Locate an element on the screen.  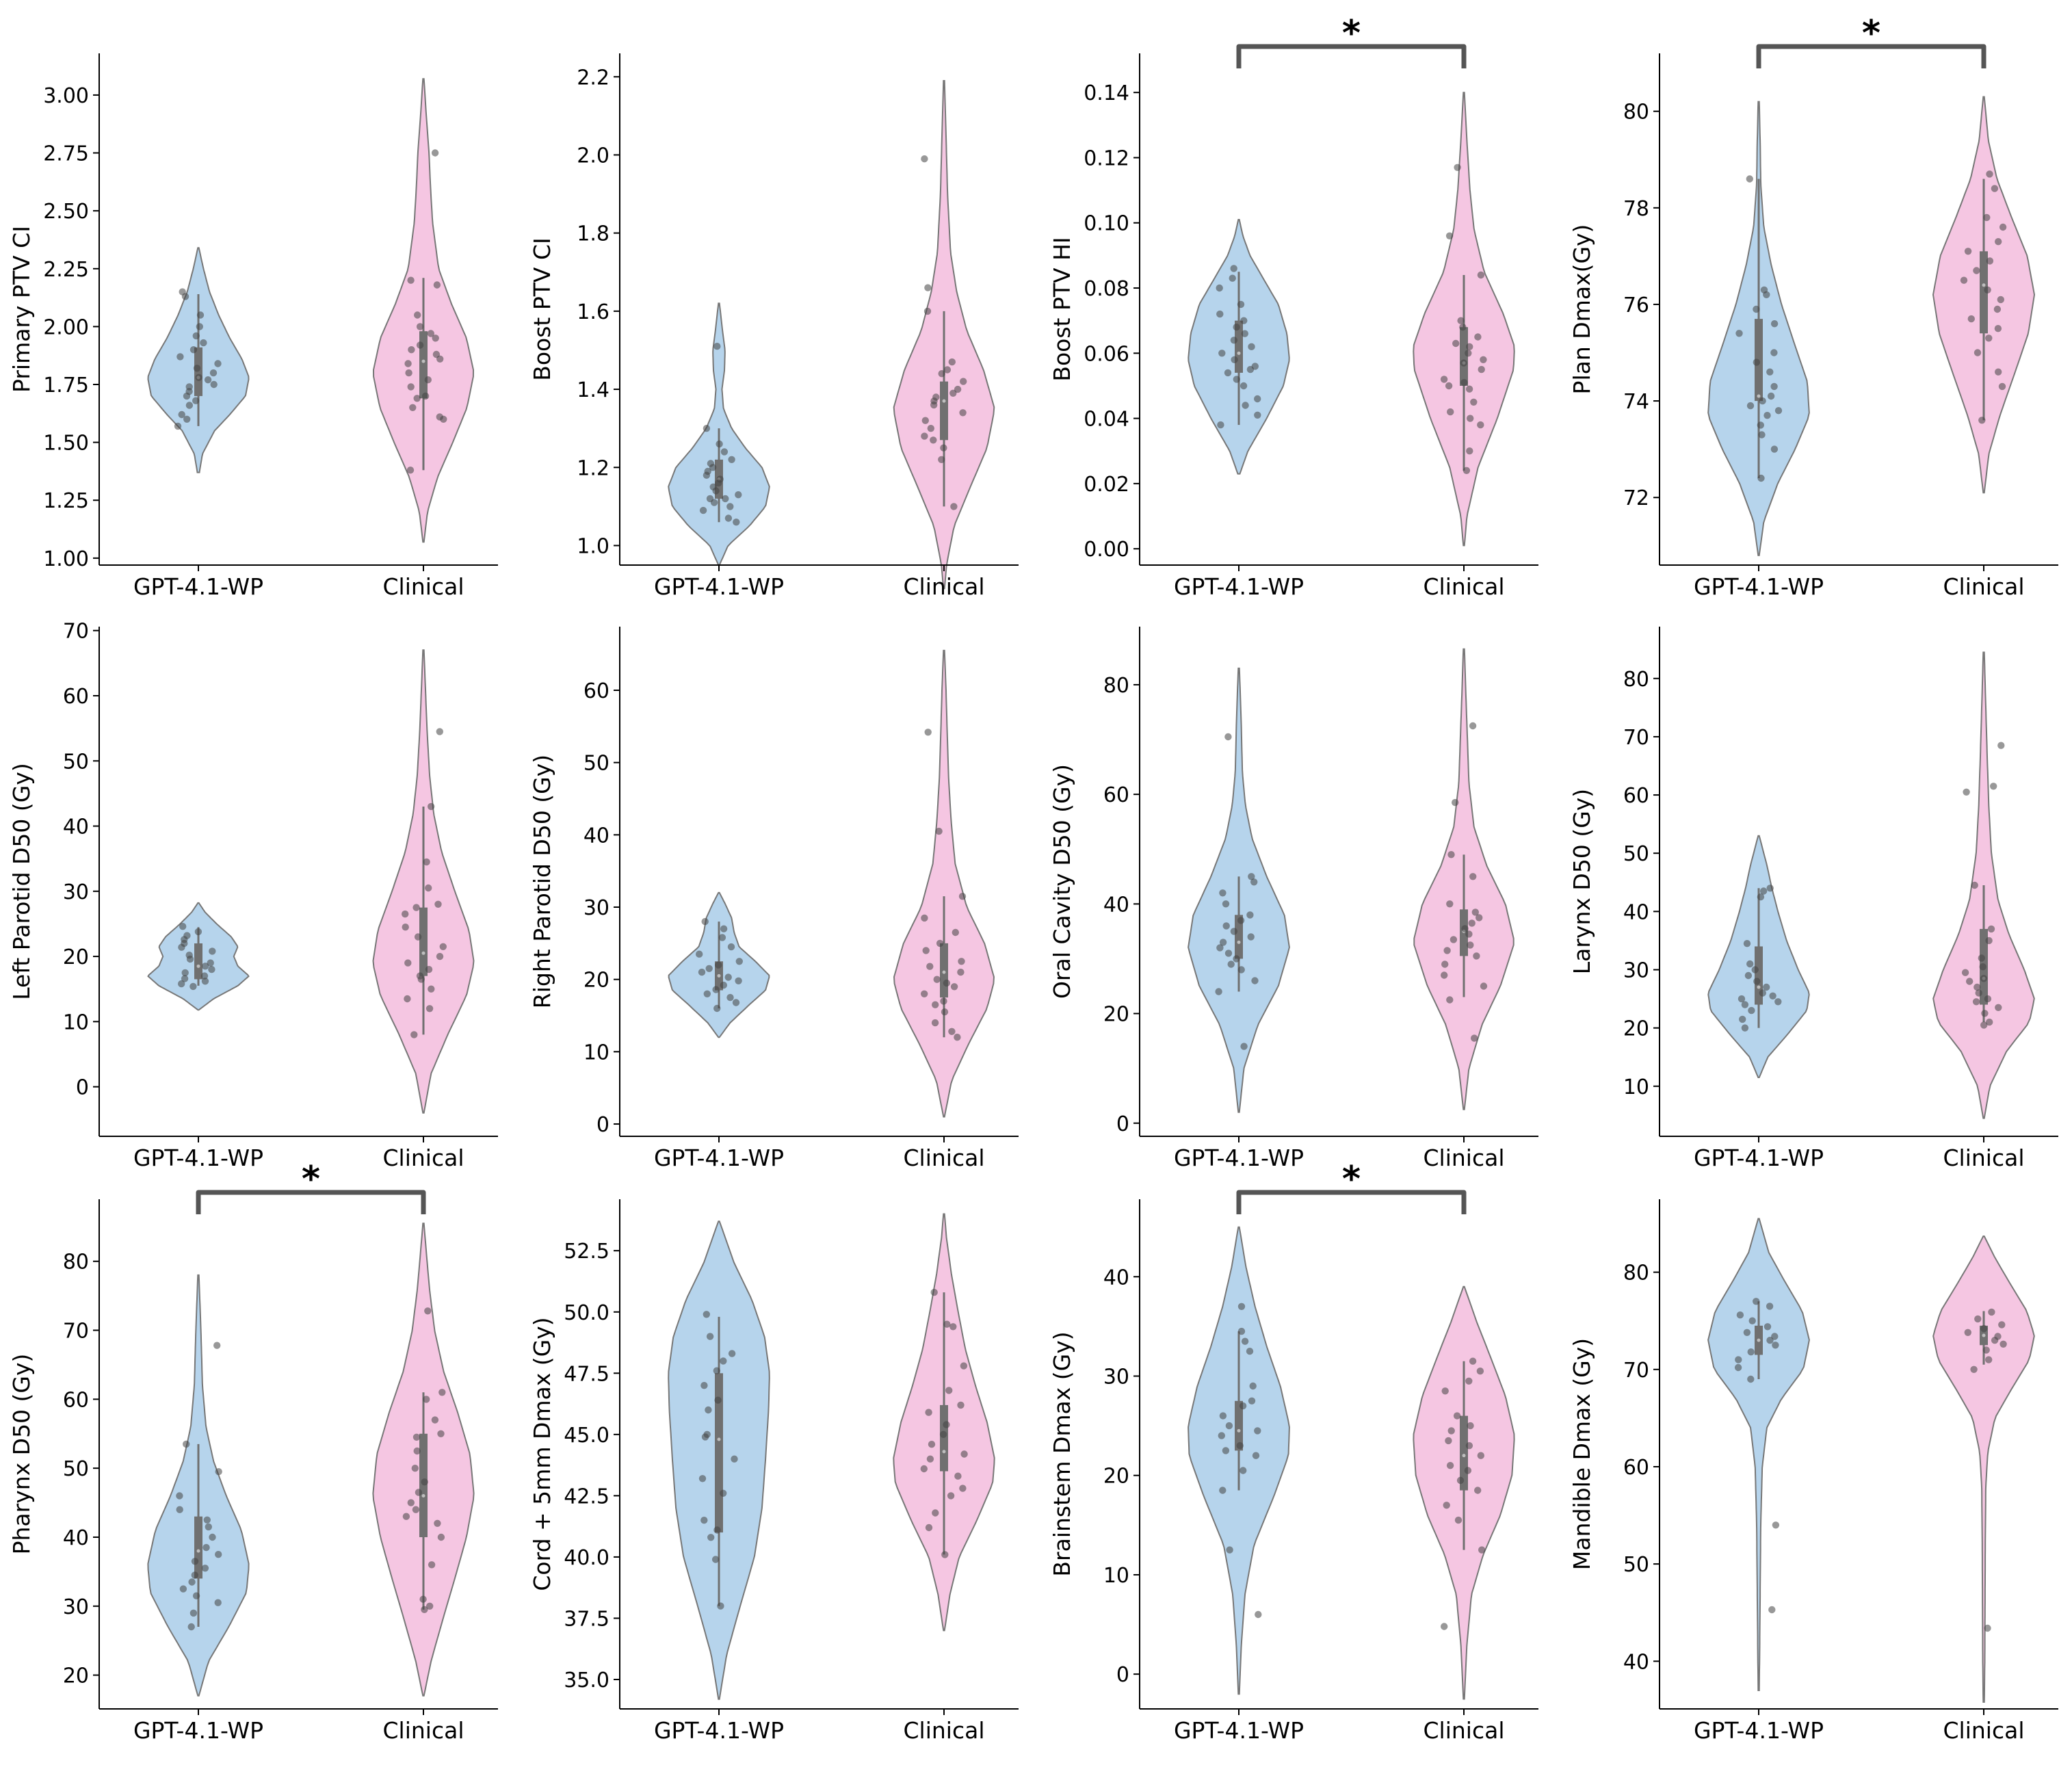
y-tick-label: 2.00 is located at coordinates (66, 327).